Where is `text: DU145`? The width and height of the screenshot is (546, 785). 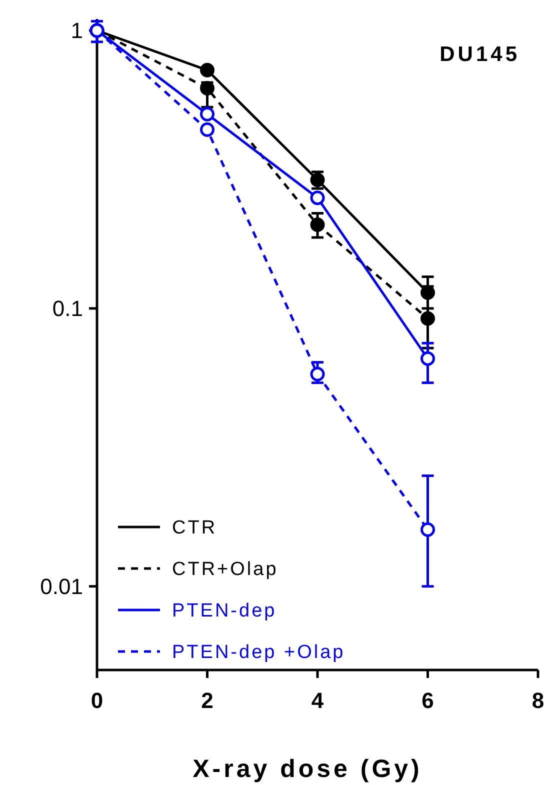
text: DU145 is located at coordinates (480, 54).